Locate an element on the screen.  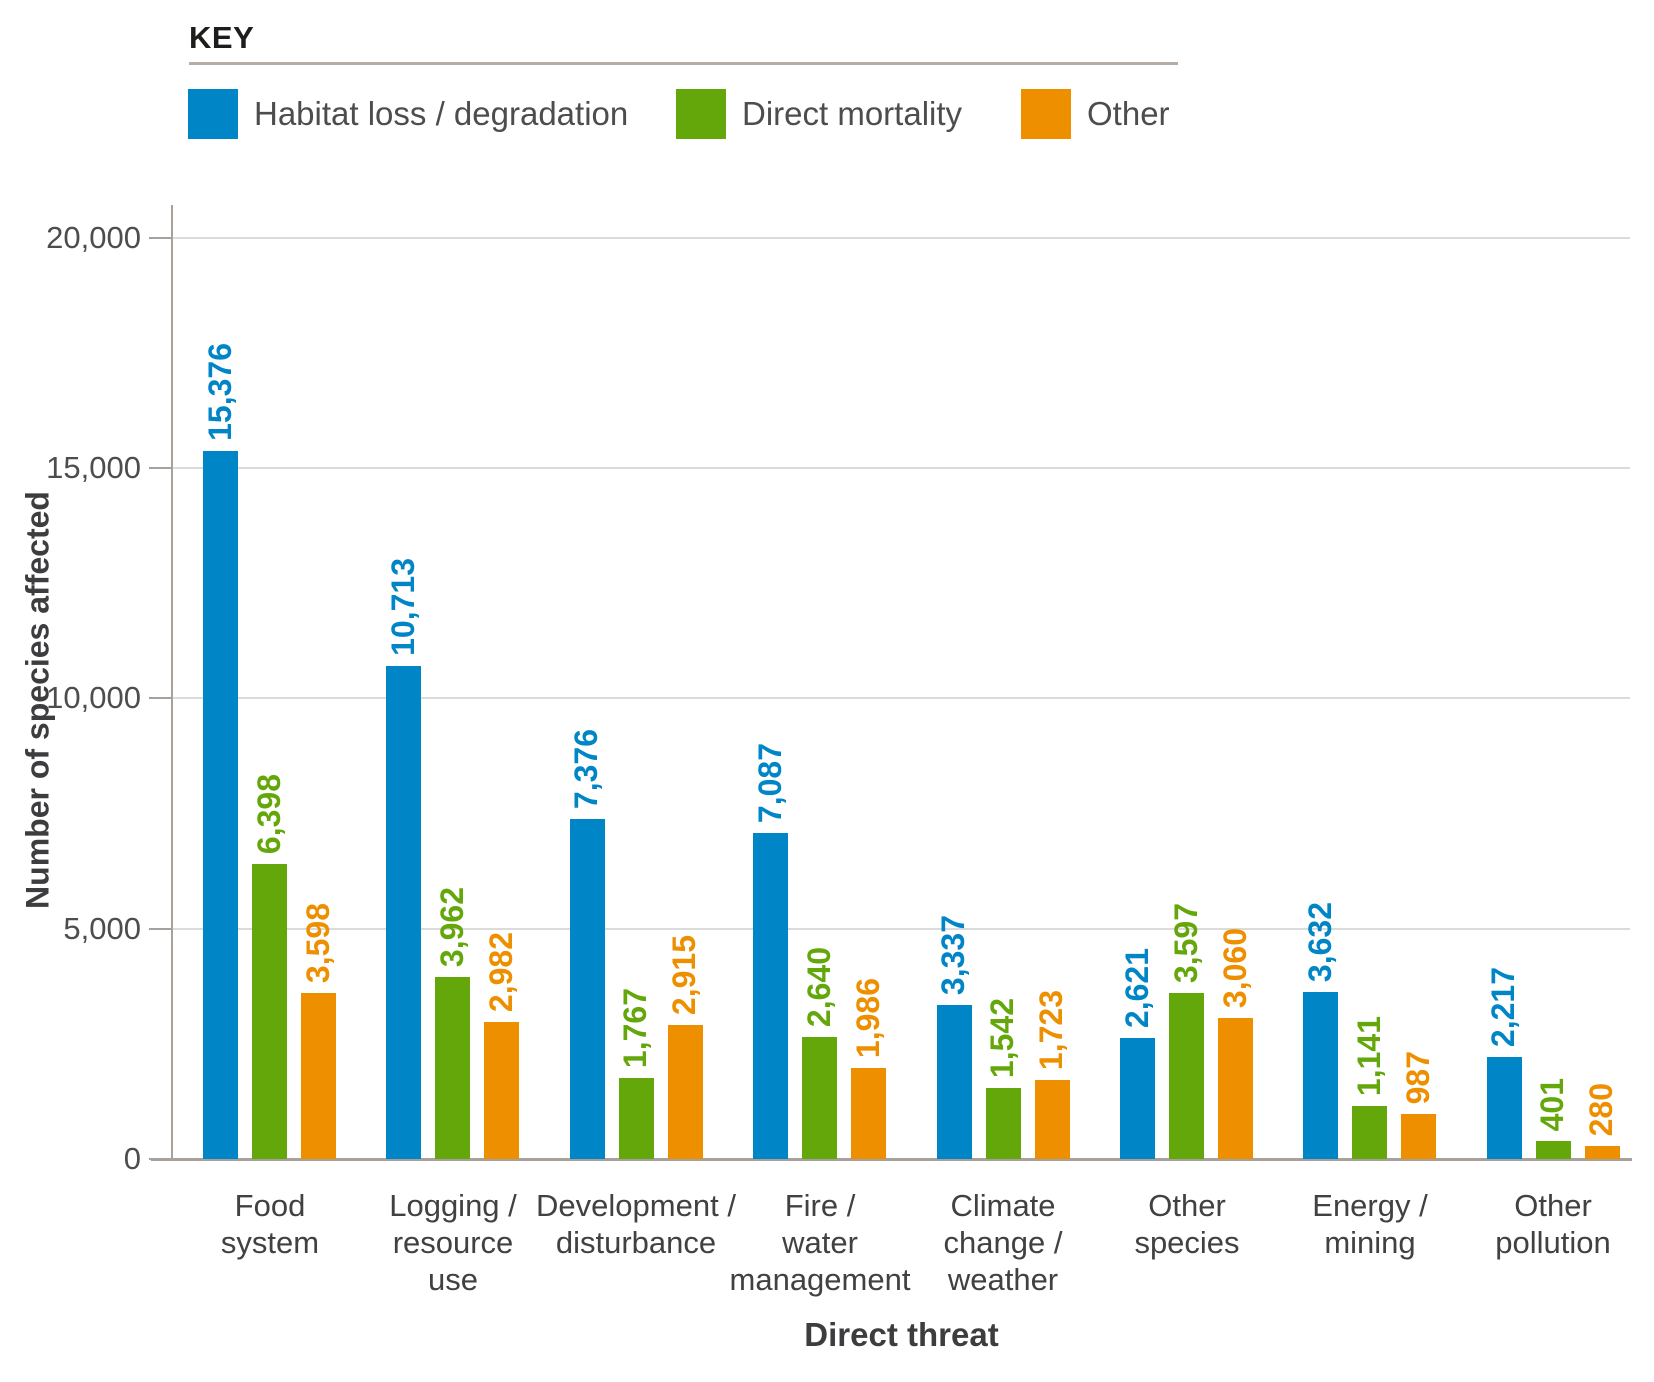
bar-value-label: 1,141 is located at coordinates (1369, 1055).